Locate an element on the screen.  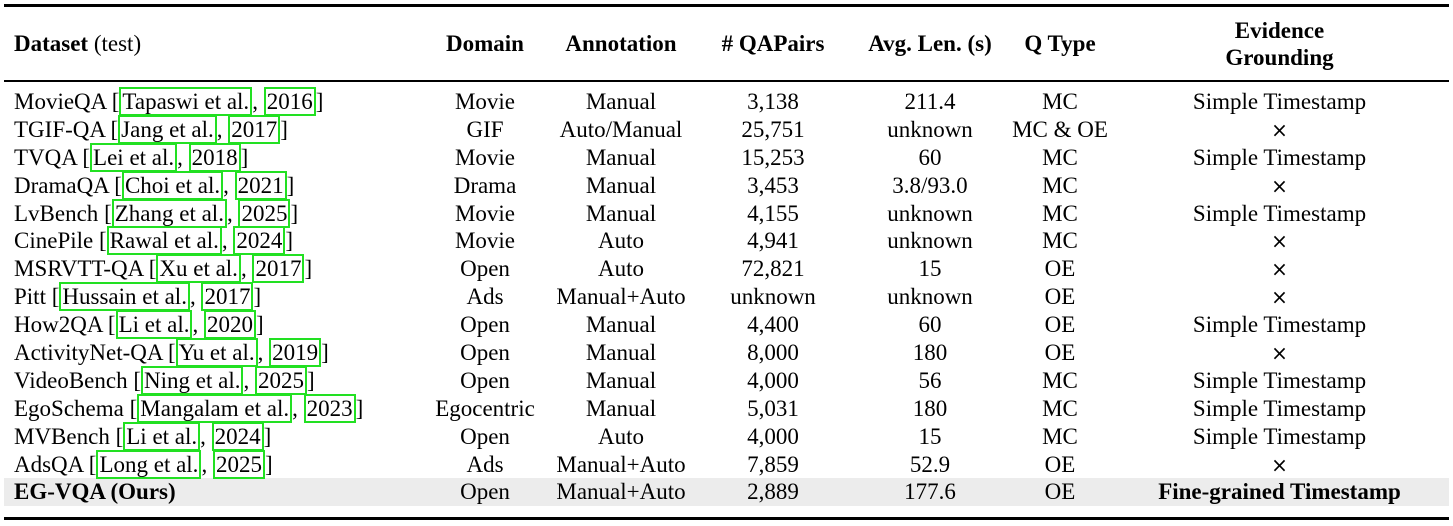
domain-cell: Open is located at coordinates (485, 269).